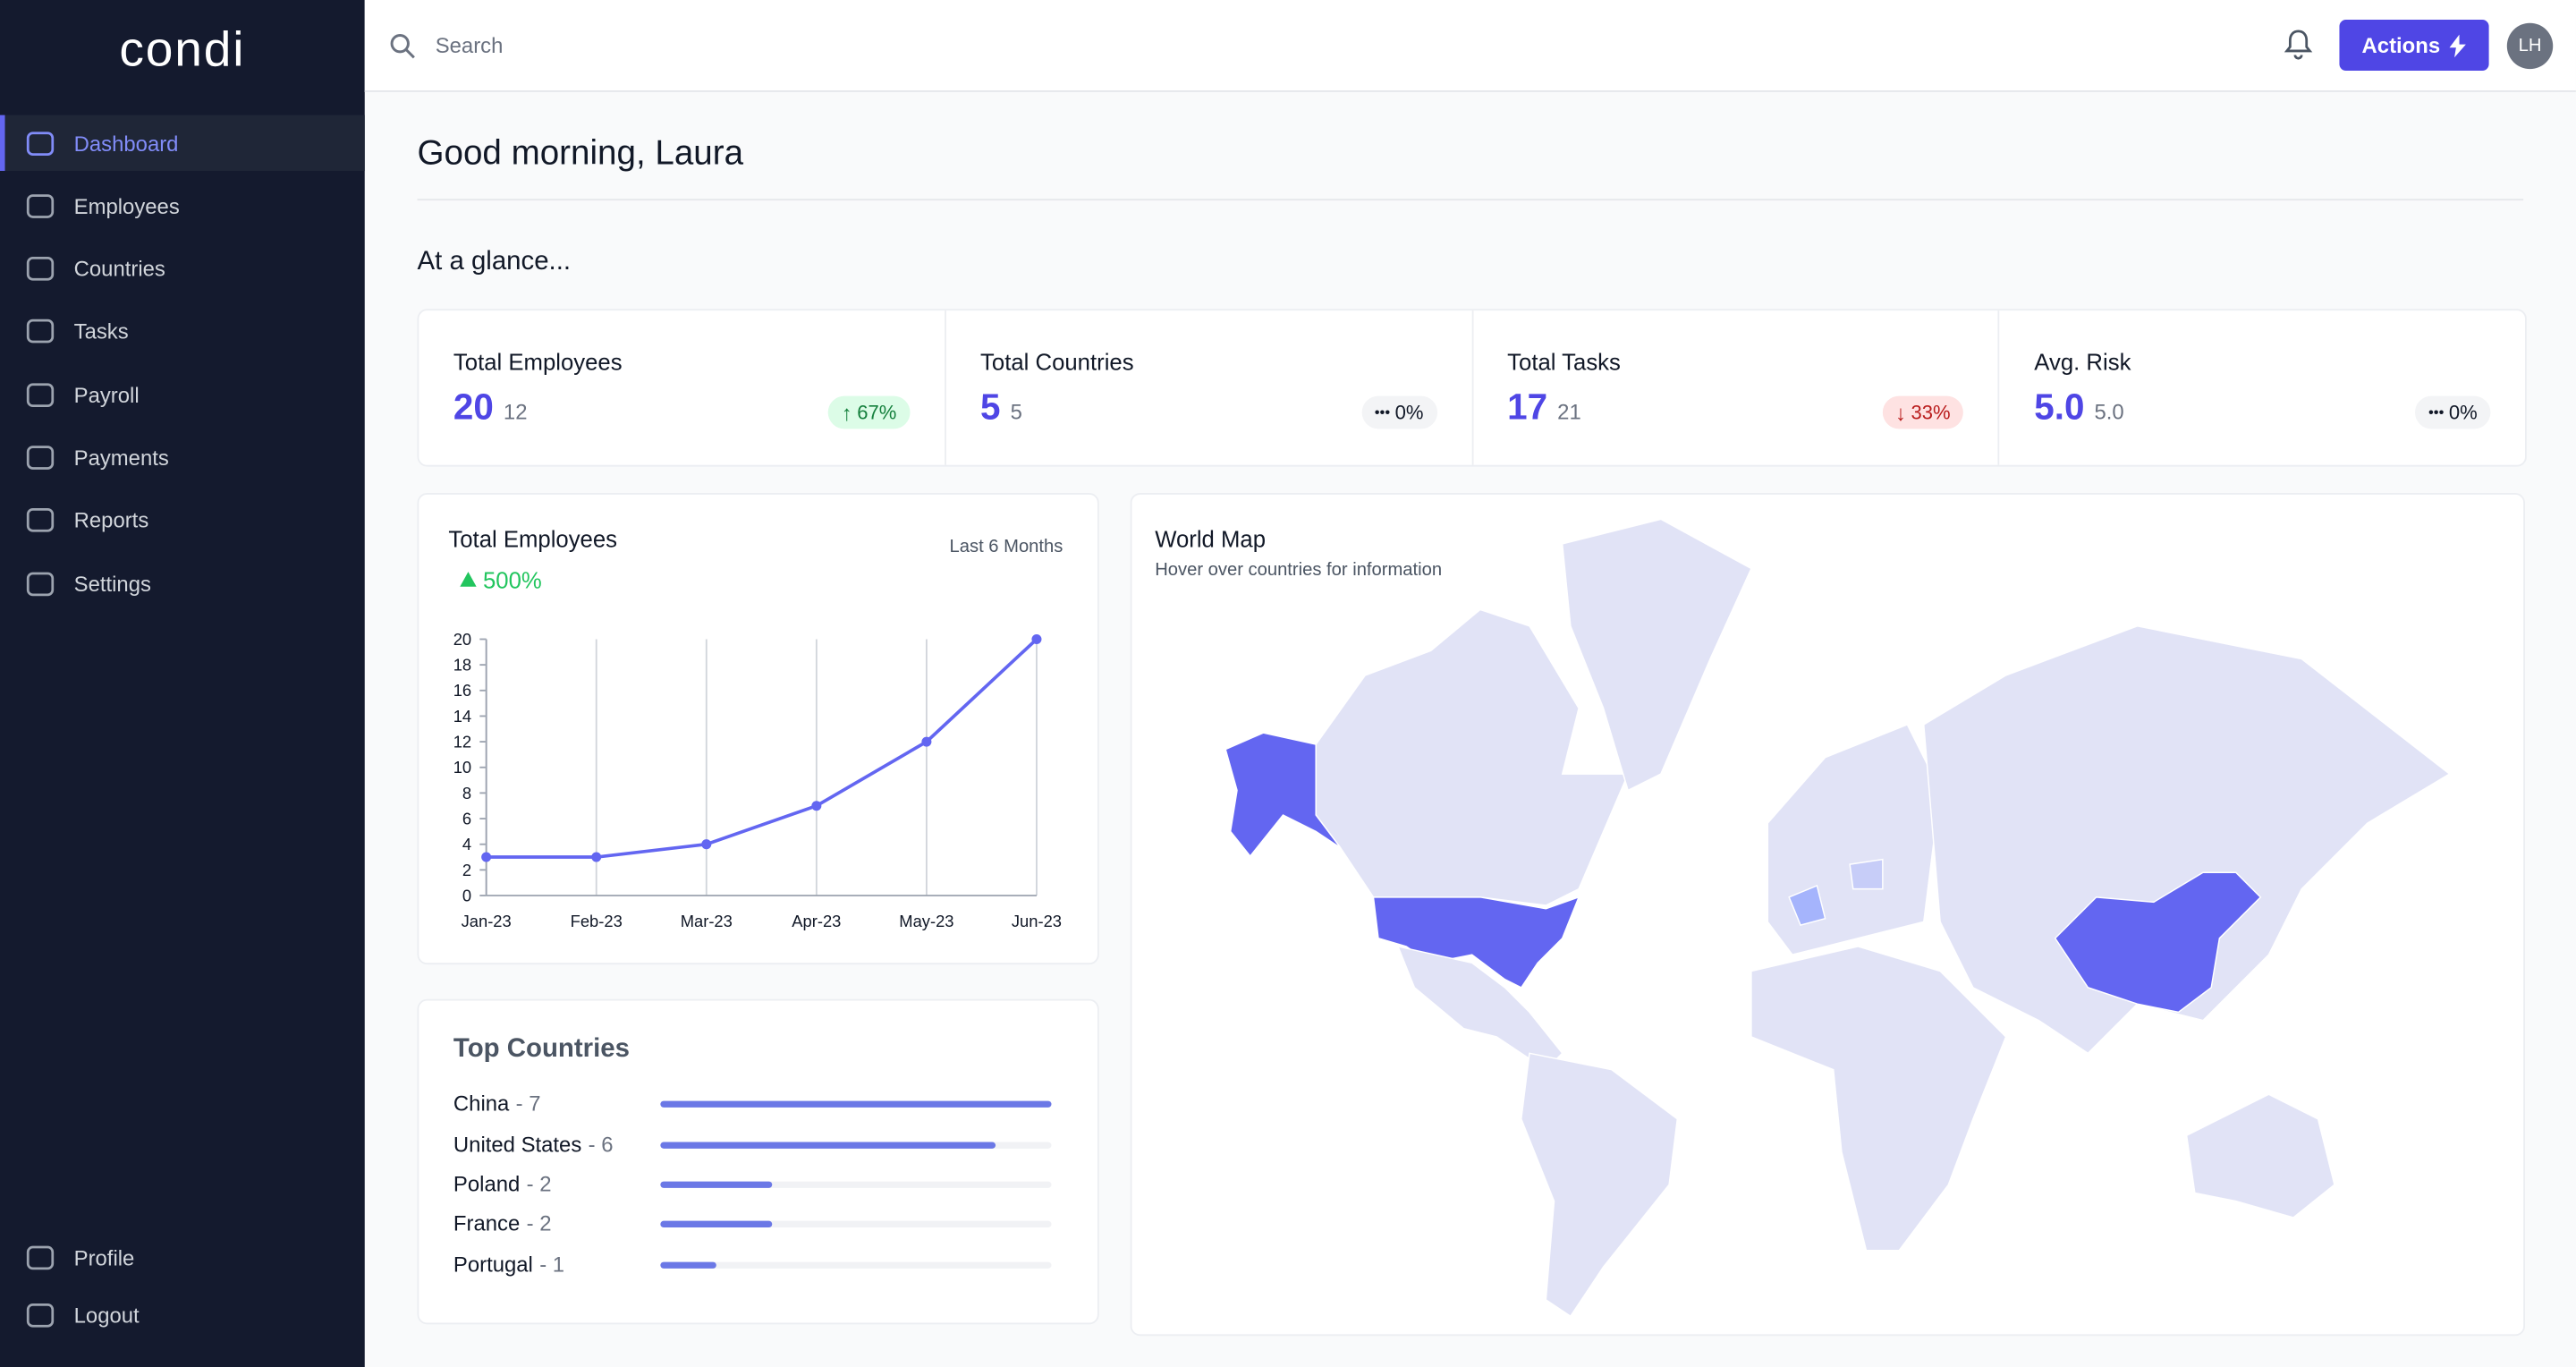  I want to click on stat: Total Countries 5 5 ••• 0%, so click(1207, 387).